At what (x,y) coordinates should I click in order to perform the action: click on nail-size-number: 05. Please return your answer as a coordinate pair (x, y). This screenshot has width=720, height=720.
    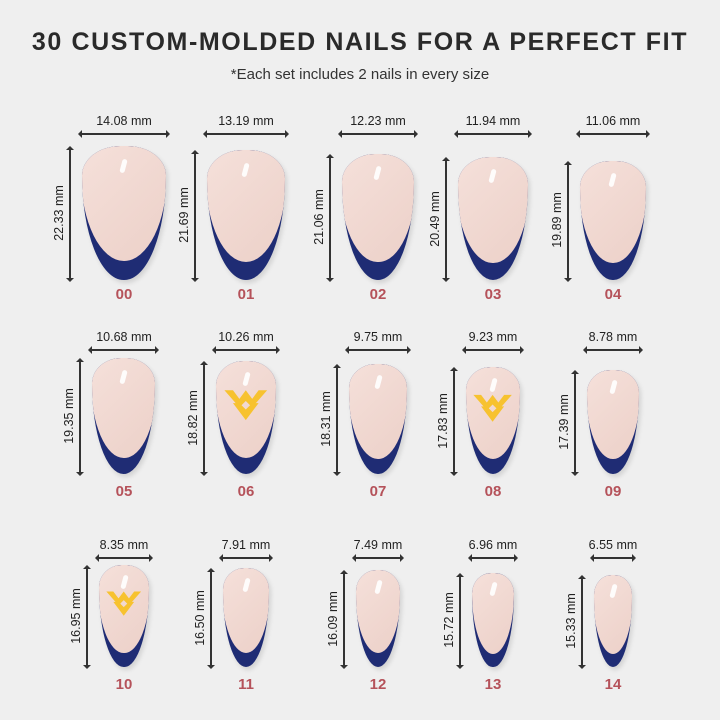
    Looking at the image, I should click on (124, 491).